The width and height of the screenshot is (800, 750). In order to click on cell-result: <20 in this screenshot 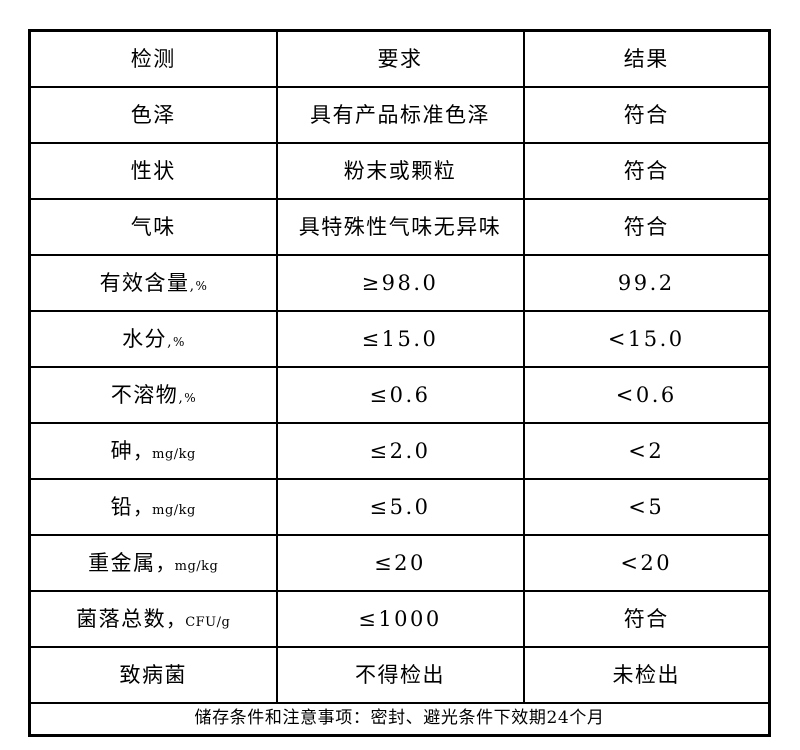, I will do `click(646, 563)`.